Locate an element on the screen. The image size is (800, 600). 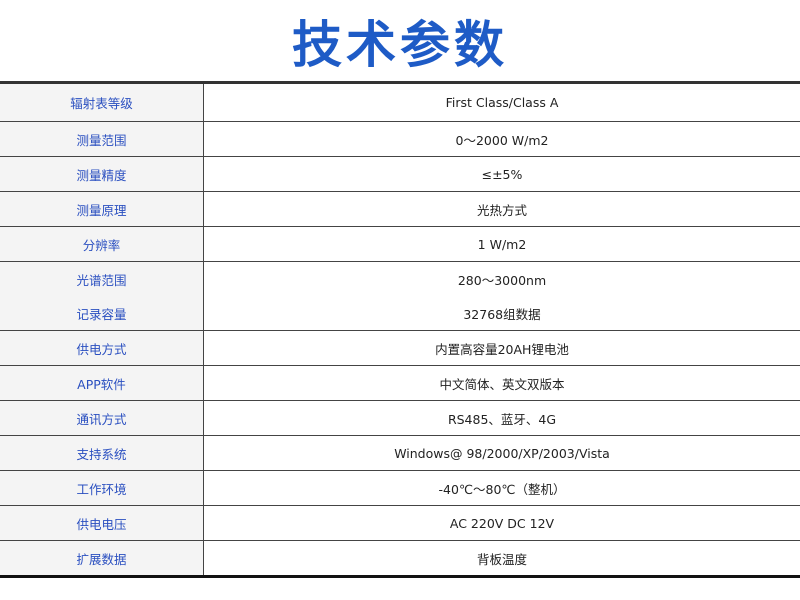
table-row: 工作环境 -40℃～80℃（整机） is located at coordinates (400, 488).